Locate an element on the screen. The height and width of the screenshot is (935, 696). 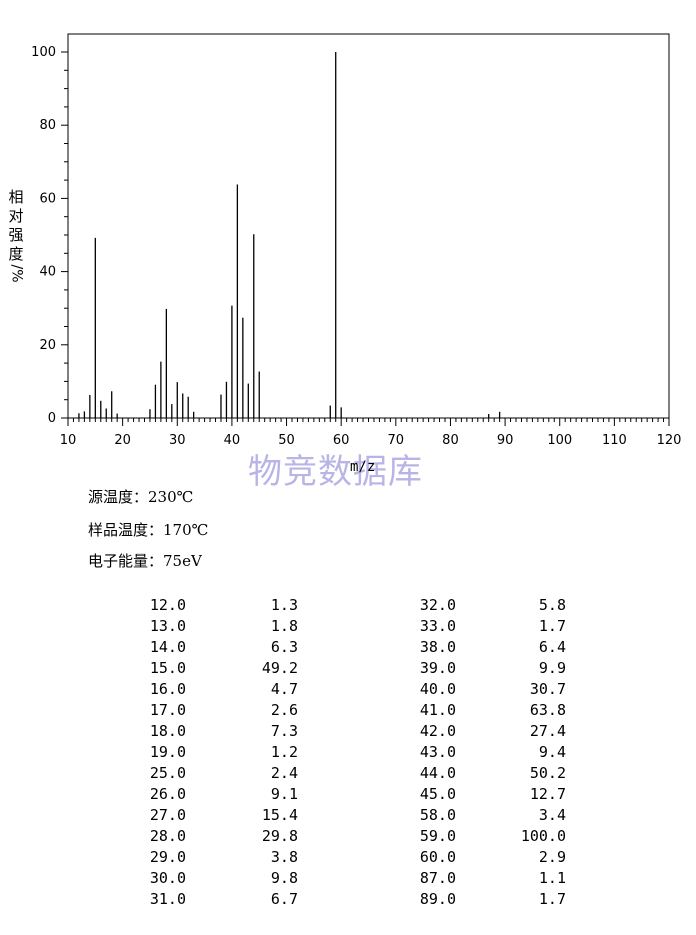
peak-intensity: 6.4 is located at coordinates (552, 647).